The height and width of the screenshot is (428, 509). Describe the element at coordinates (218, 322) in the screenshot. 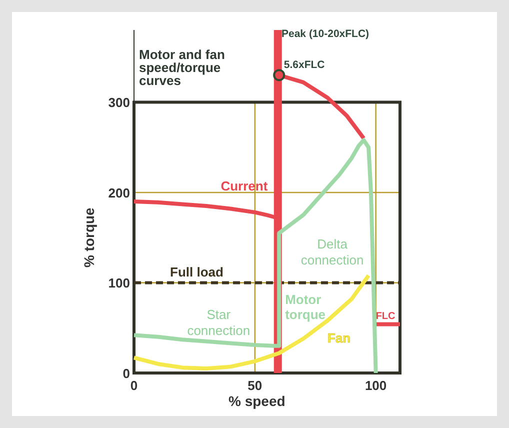

I see `annotation: Star connection` at that location.